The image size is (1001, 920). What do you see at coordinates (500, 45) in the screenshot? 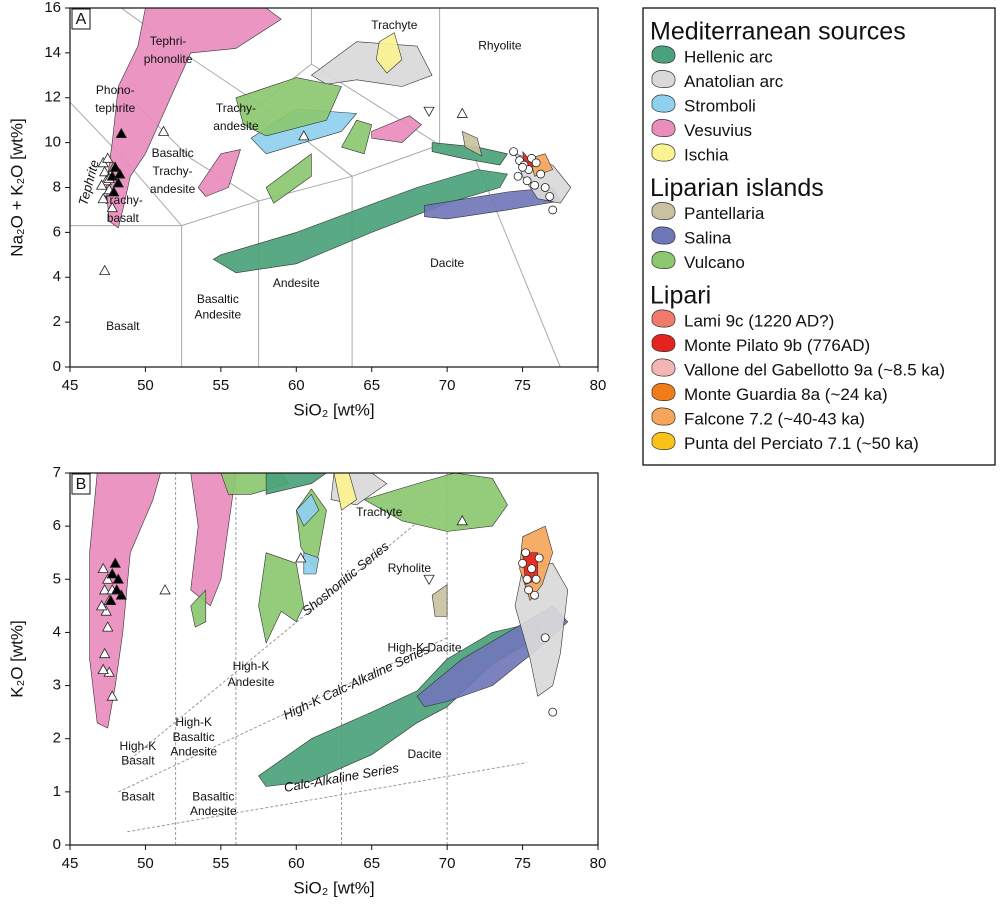
I see `field-label: Rhyolite` at bounding box center [500, 45].